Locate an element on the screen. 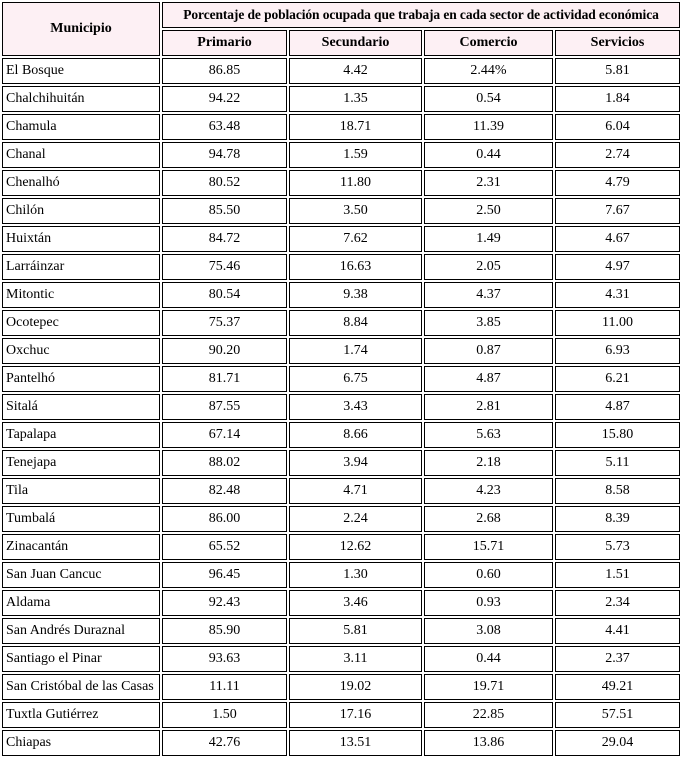  value-cell-comercio: 2.44% is located at coordinates (488, 71).